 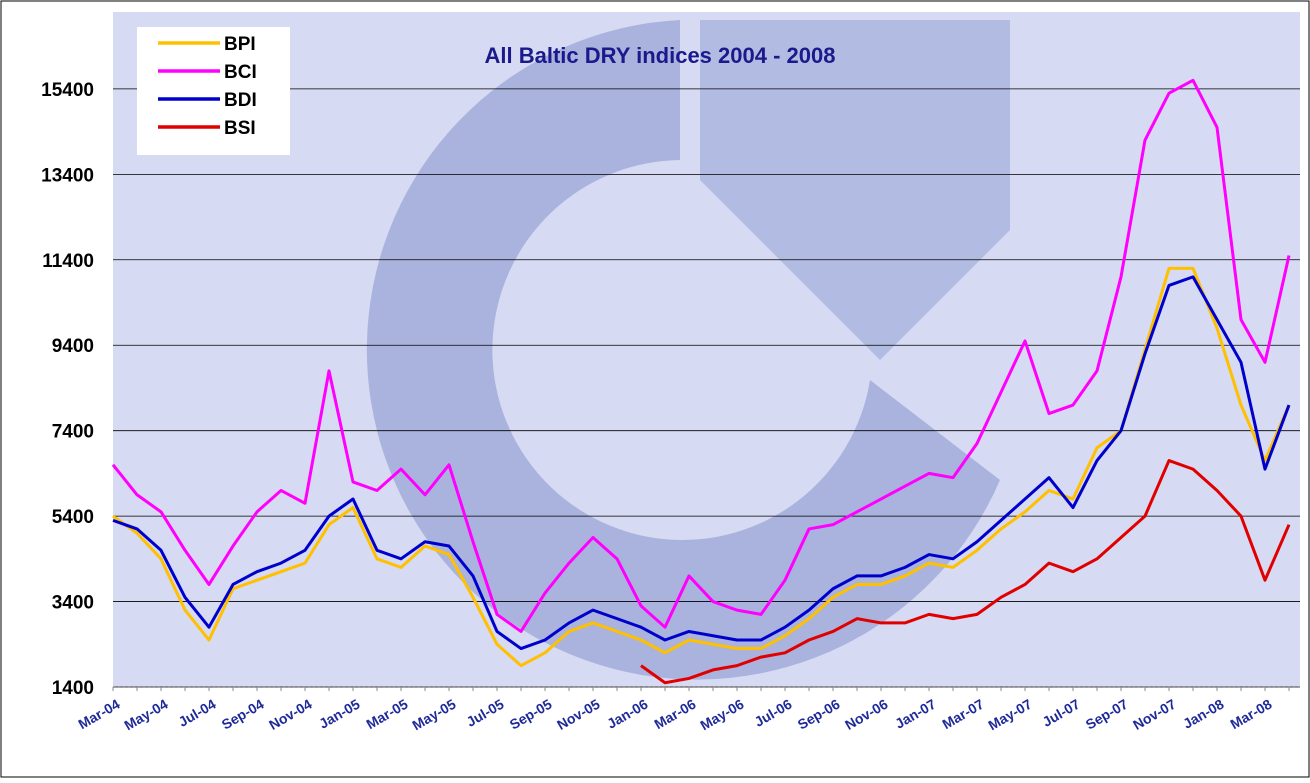 I want to click on legend: BPI BCI BDI BSI, so click(x=207, y=86).